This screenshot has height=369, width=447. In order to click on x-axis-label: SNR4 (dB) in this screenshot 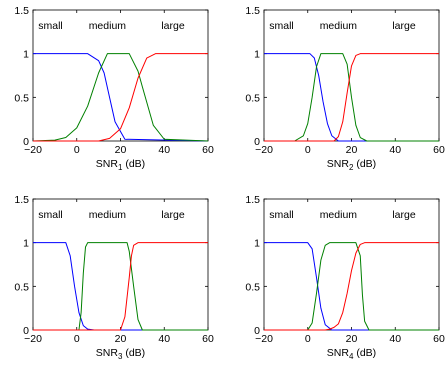, I will do `click(351, 354)`.